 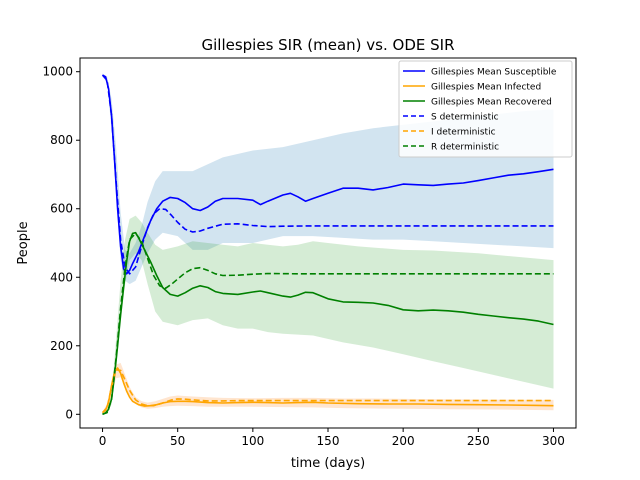 What do you see at coordinates (328, 441) in the screenshot?
I see `x-tick-label: 150` at bounding box center [328, 441].